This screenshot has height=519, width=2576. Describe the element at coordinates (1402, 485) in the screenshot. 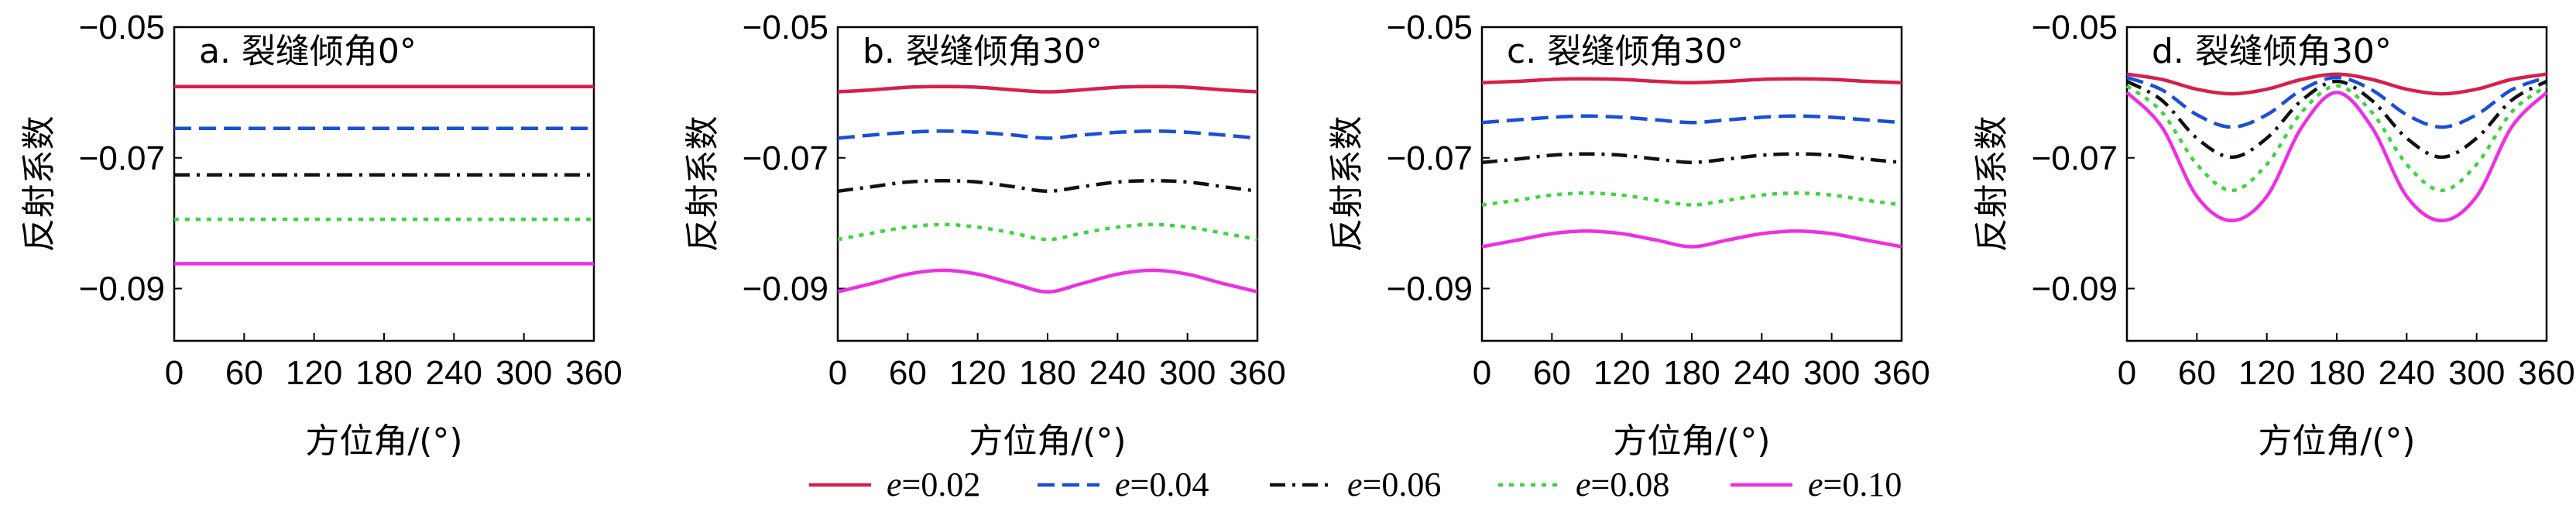

I see `legend-value: =0.06` at that location.